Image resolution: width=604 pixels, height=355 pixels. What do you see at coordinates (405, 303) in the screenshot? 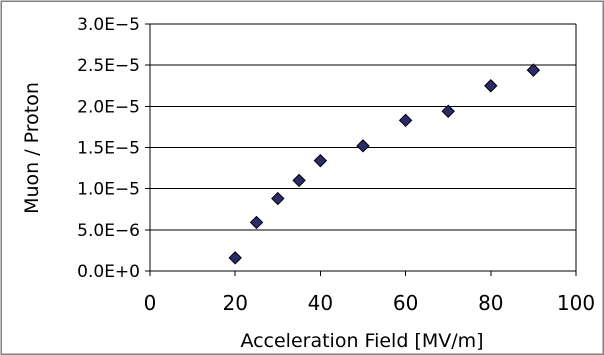
I see `x-tick-label: 60` at bounding box center [405, 303].